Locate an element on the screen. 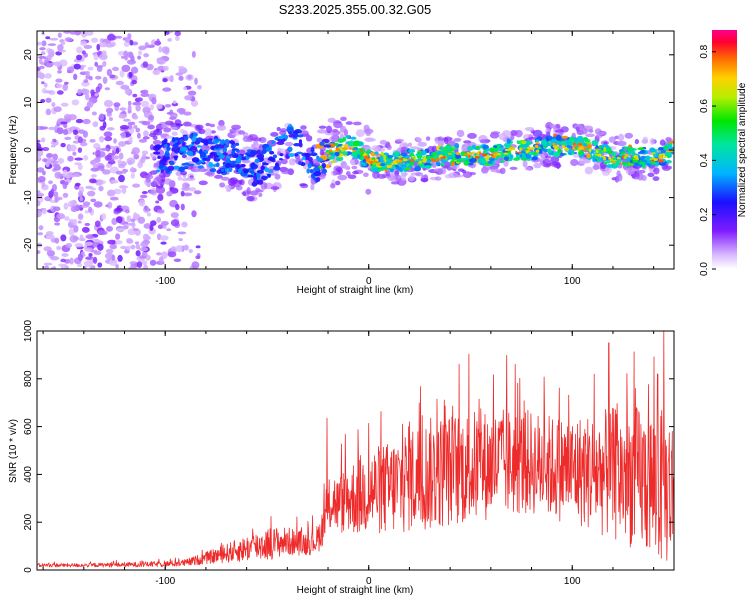 This screenshot has height=600, width=750. y-tick-label: 800 is located at coordinates (28, 378).